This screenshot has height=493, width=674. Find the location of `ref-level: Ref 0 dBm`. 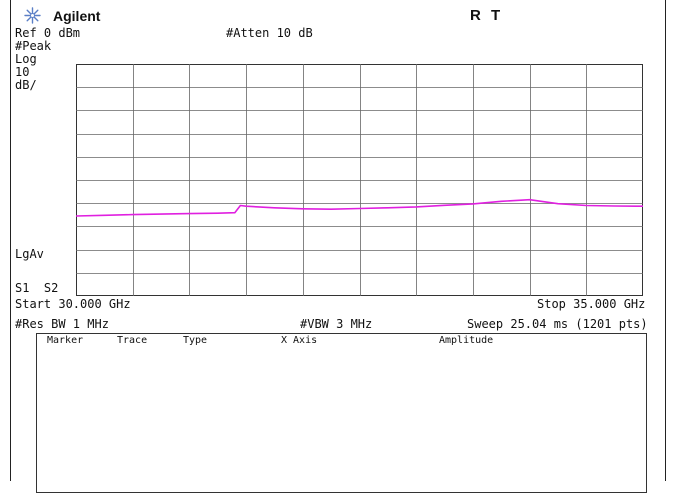

ref-level: Ref 0 dBm is located at coordinates (48, 33).